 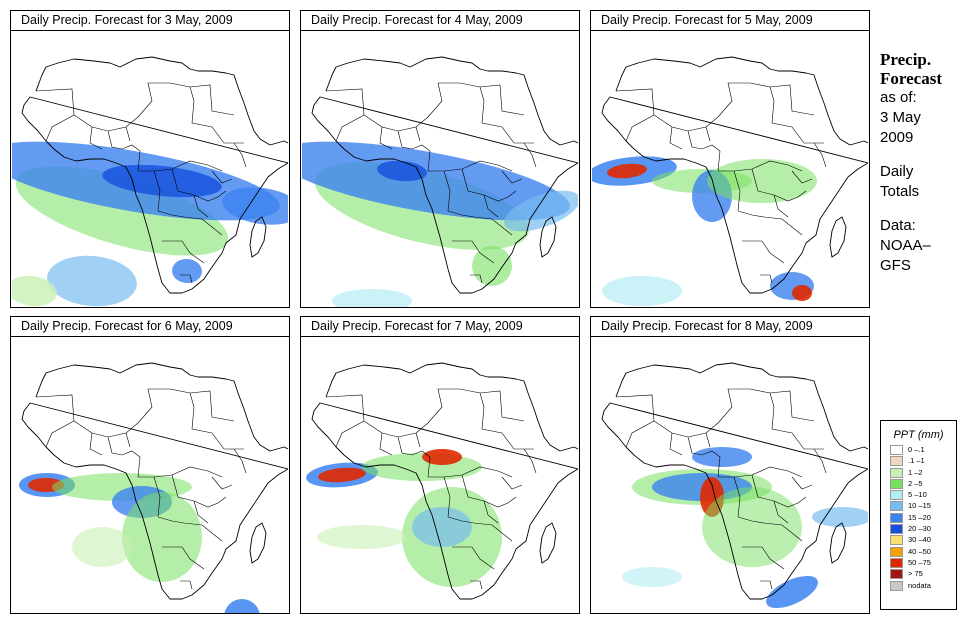 I want to click on legend-label: 2 –5, so click(x=915, y=483).